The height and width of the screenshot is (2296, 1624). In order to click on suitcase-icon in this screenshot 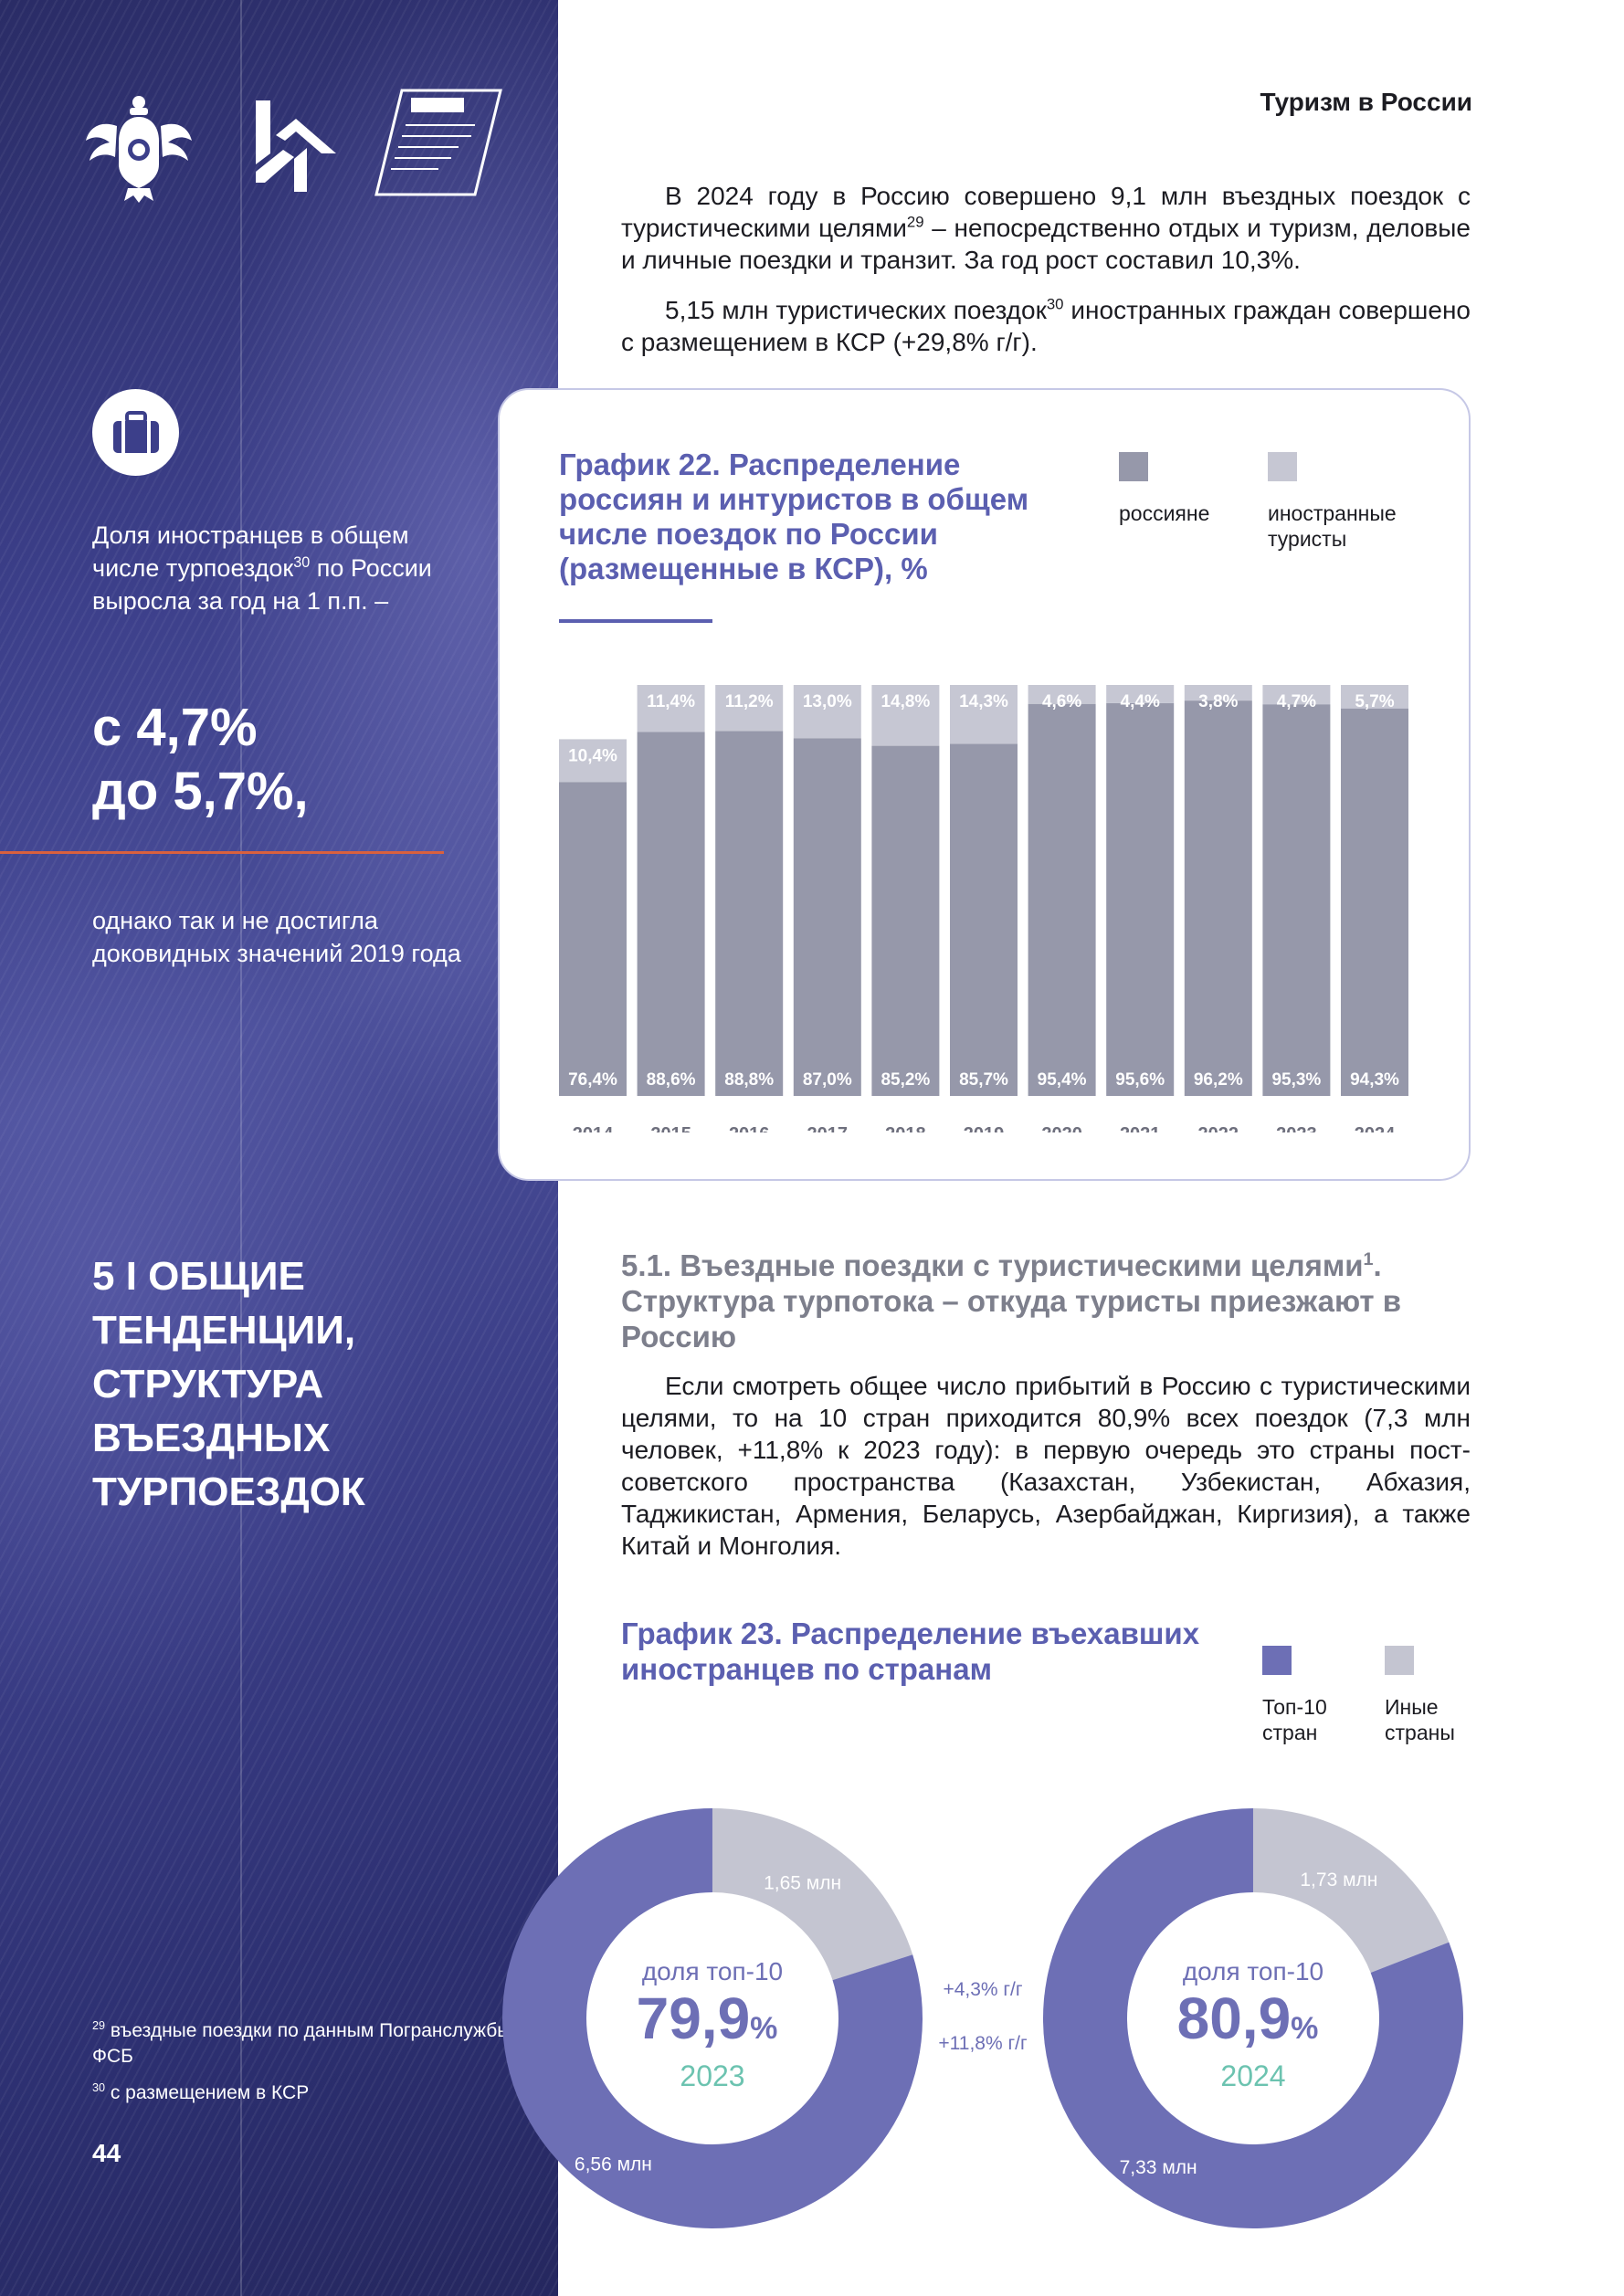, I will do `click(135, 432)`.